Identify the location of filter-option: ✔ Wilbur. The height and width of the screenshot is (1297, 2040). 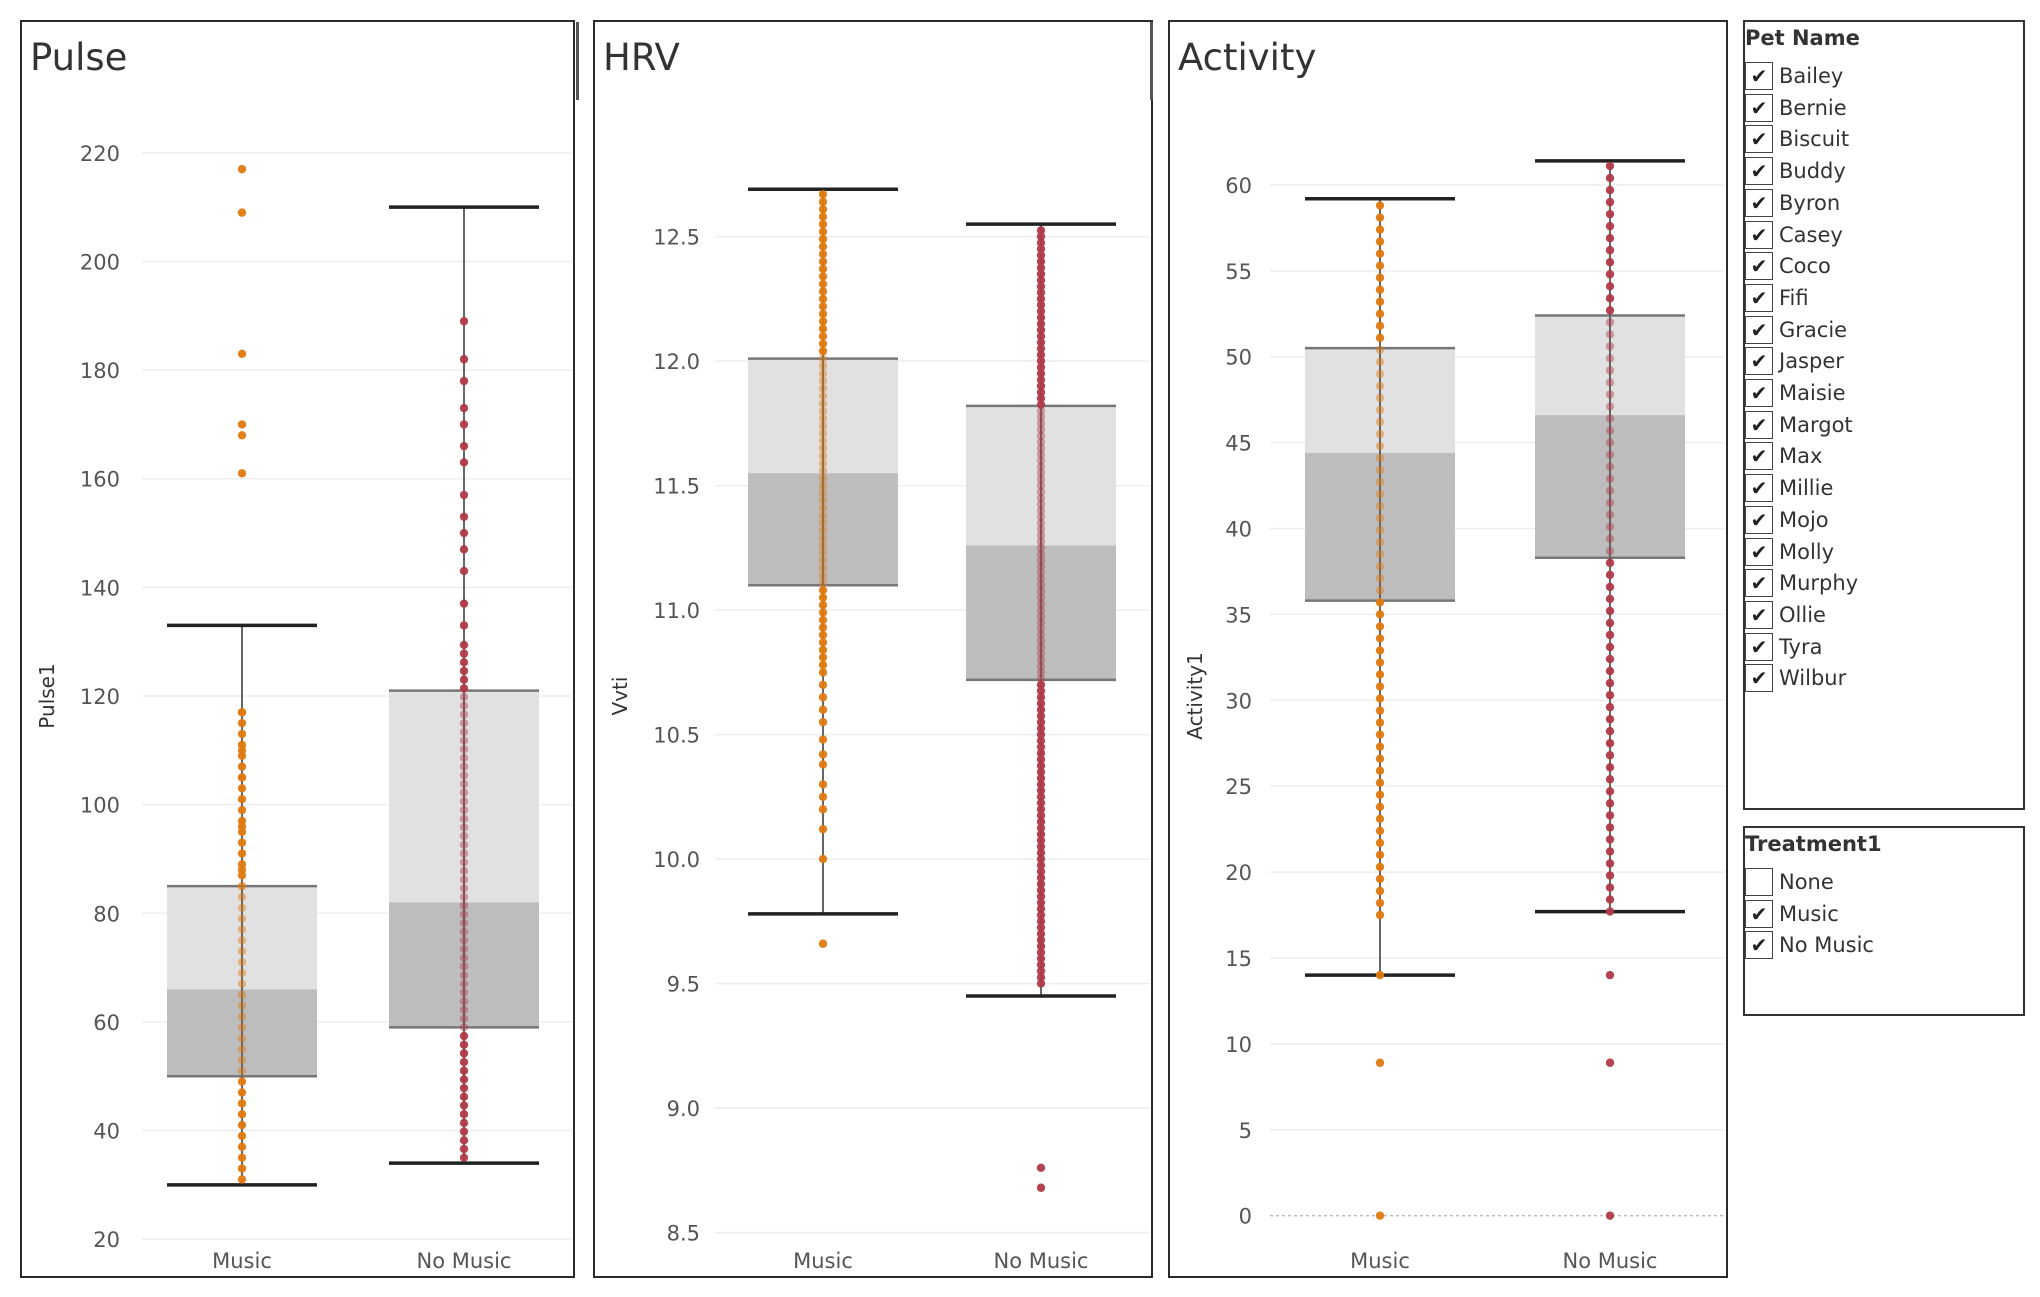
(1795, 678).